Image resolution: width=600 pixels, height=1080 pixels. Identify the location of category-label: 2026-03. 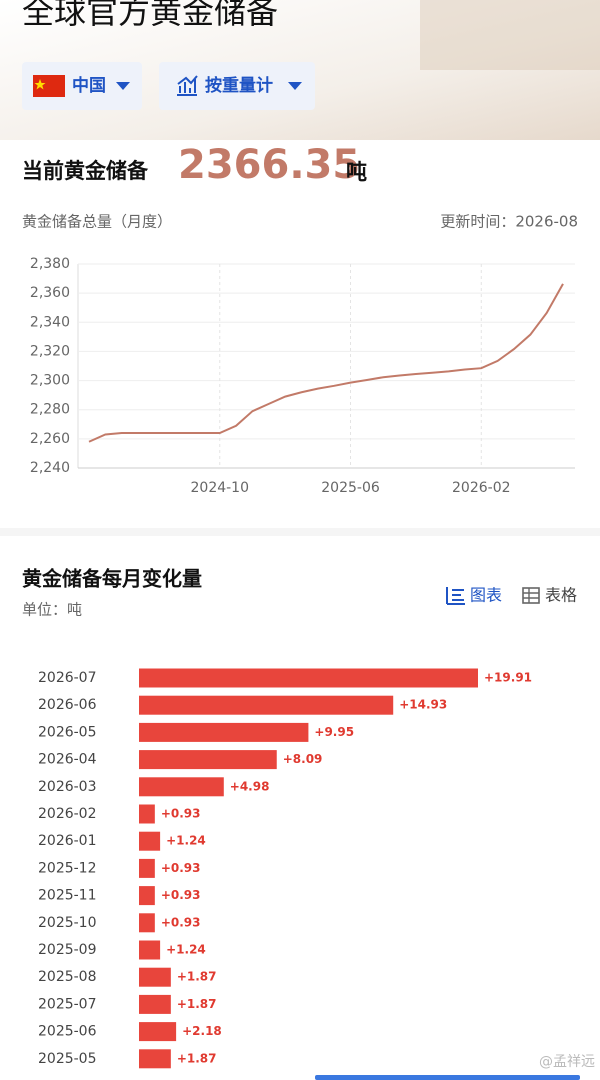
(67, 787).